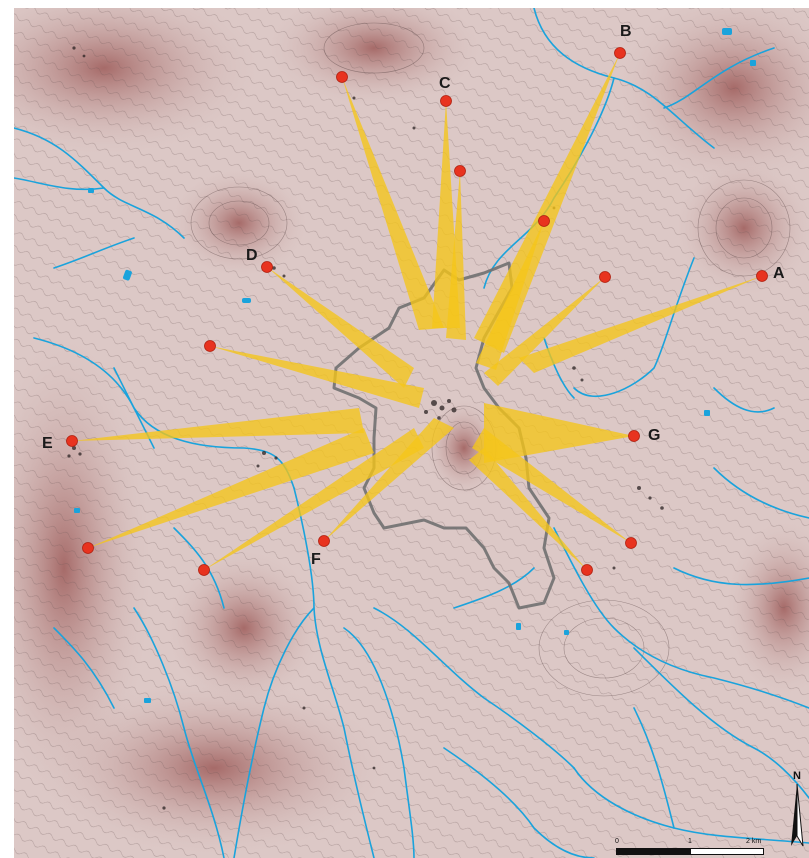 The width and height of the screenshot is (809, 858). What do you see at coordinates (605, 277) in the screenshot?
I see `site-marker-a2` at bounding box center [605, 277].